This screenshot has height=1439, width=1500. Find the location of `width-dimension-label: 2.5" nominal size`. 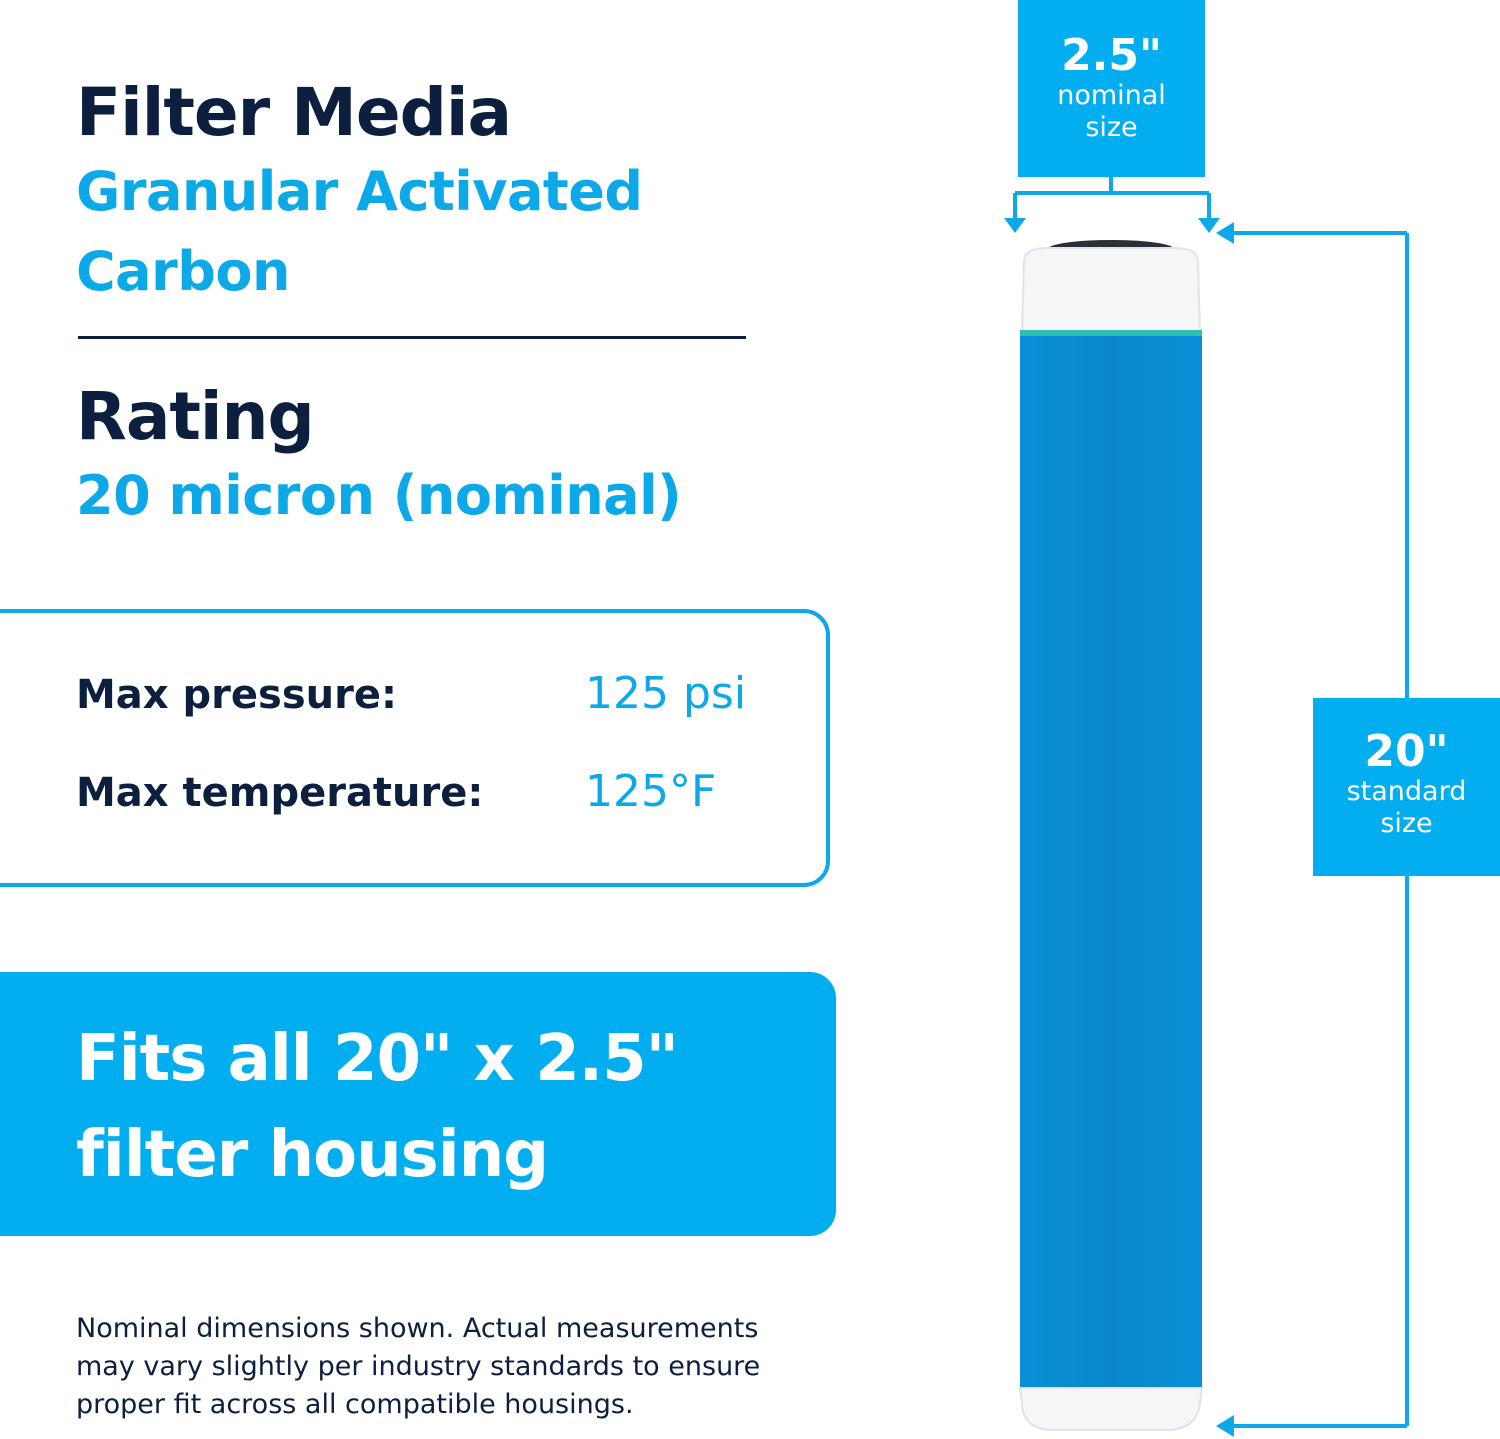

width-dimension-label: 2.5" nominal size is located at coordinates (1111, 88).